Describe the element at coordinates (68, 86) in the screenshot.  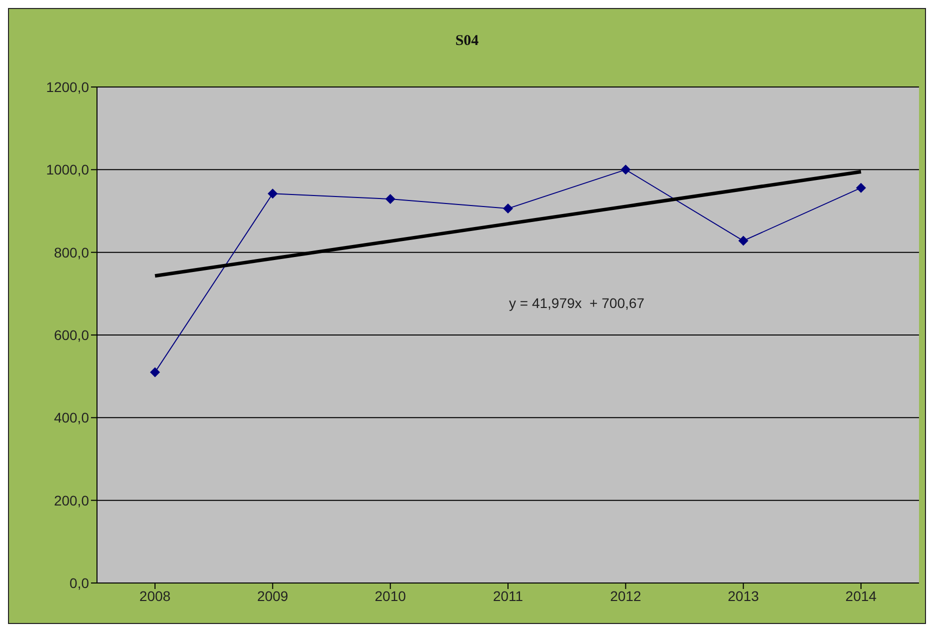
I see `y-tick-label: 1200,0` at that location.